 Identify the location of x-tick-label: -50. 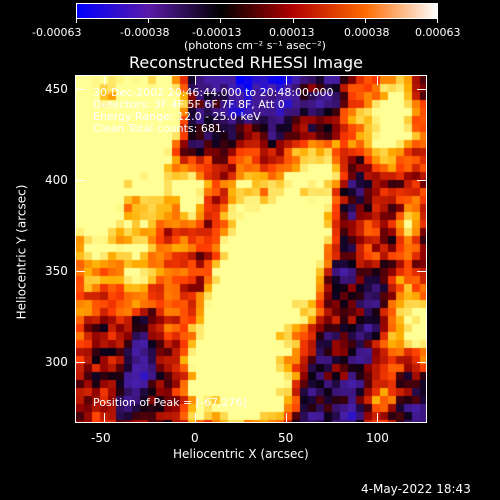
(101, 438).